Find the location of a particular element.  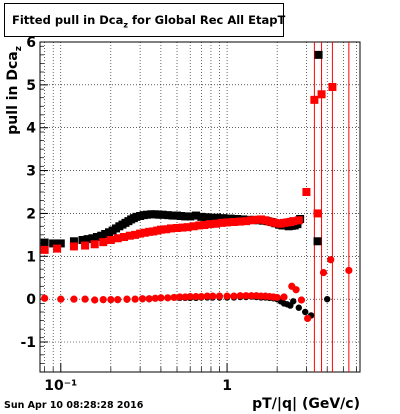

timestamp-footer: Sun Apr 10 08:28:28 2016 is located at coordinates (74, 405).